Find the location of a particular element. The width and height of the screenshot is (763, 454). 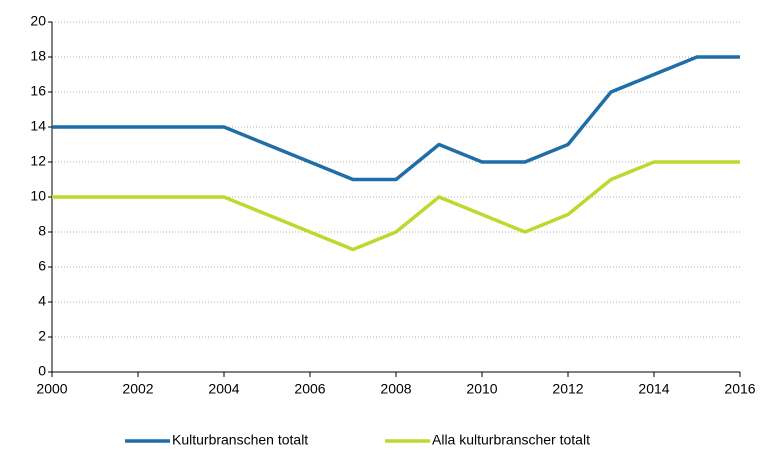

x-tick-label: 2004 is located at coordinates (223, 389).